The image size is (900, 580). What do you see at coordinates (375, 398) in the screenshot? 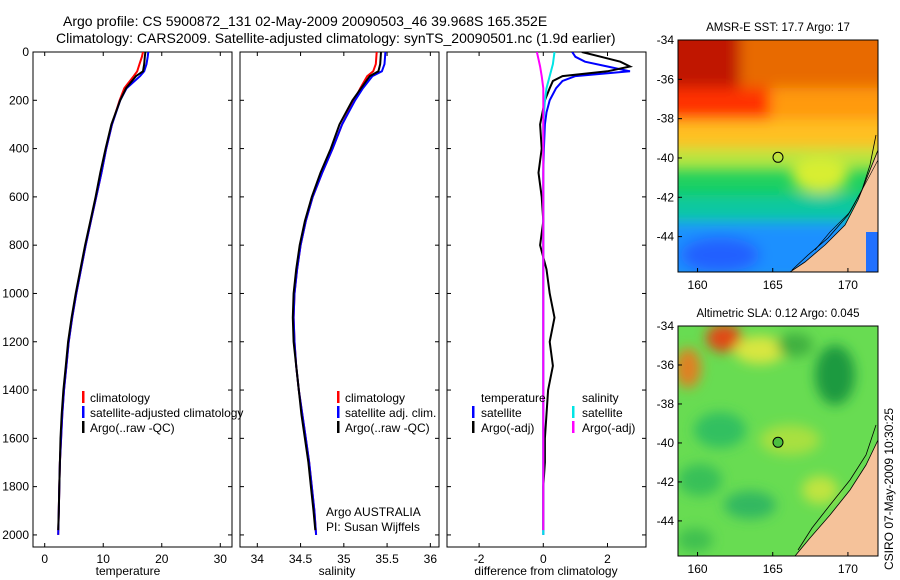
I see `sal-legend-climatology-label: climatology` at bounding box center [375, 398].